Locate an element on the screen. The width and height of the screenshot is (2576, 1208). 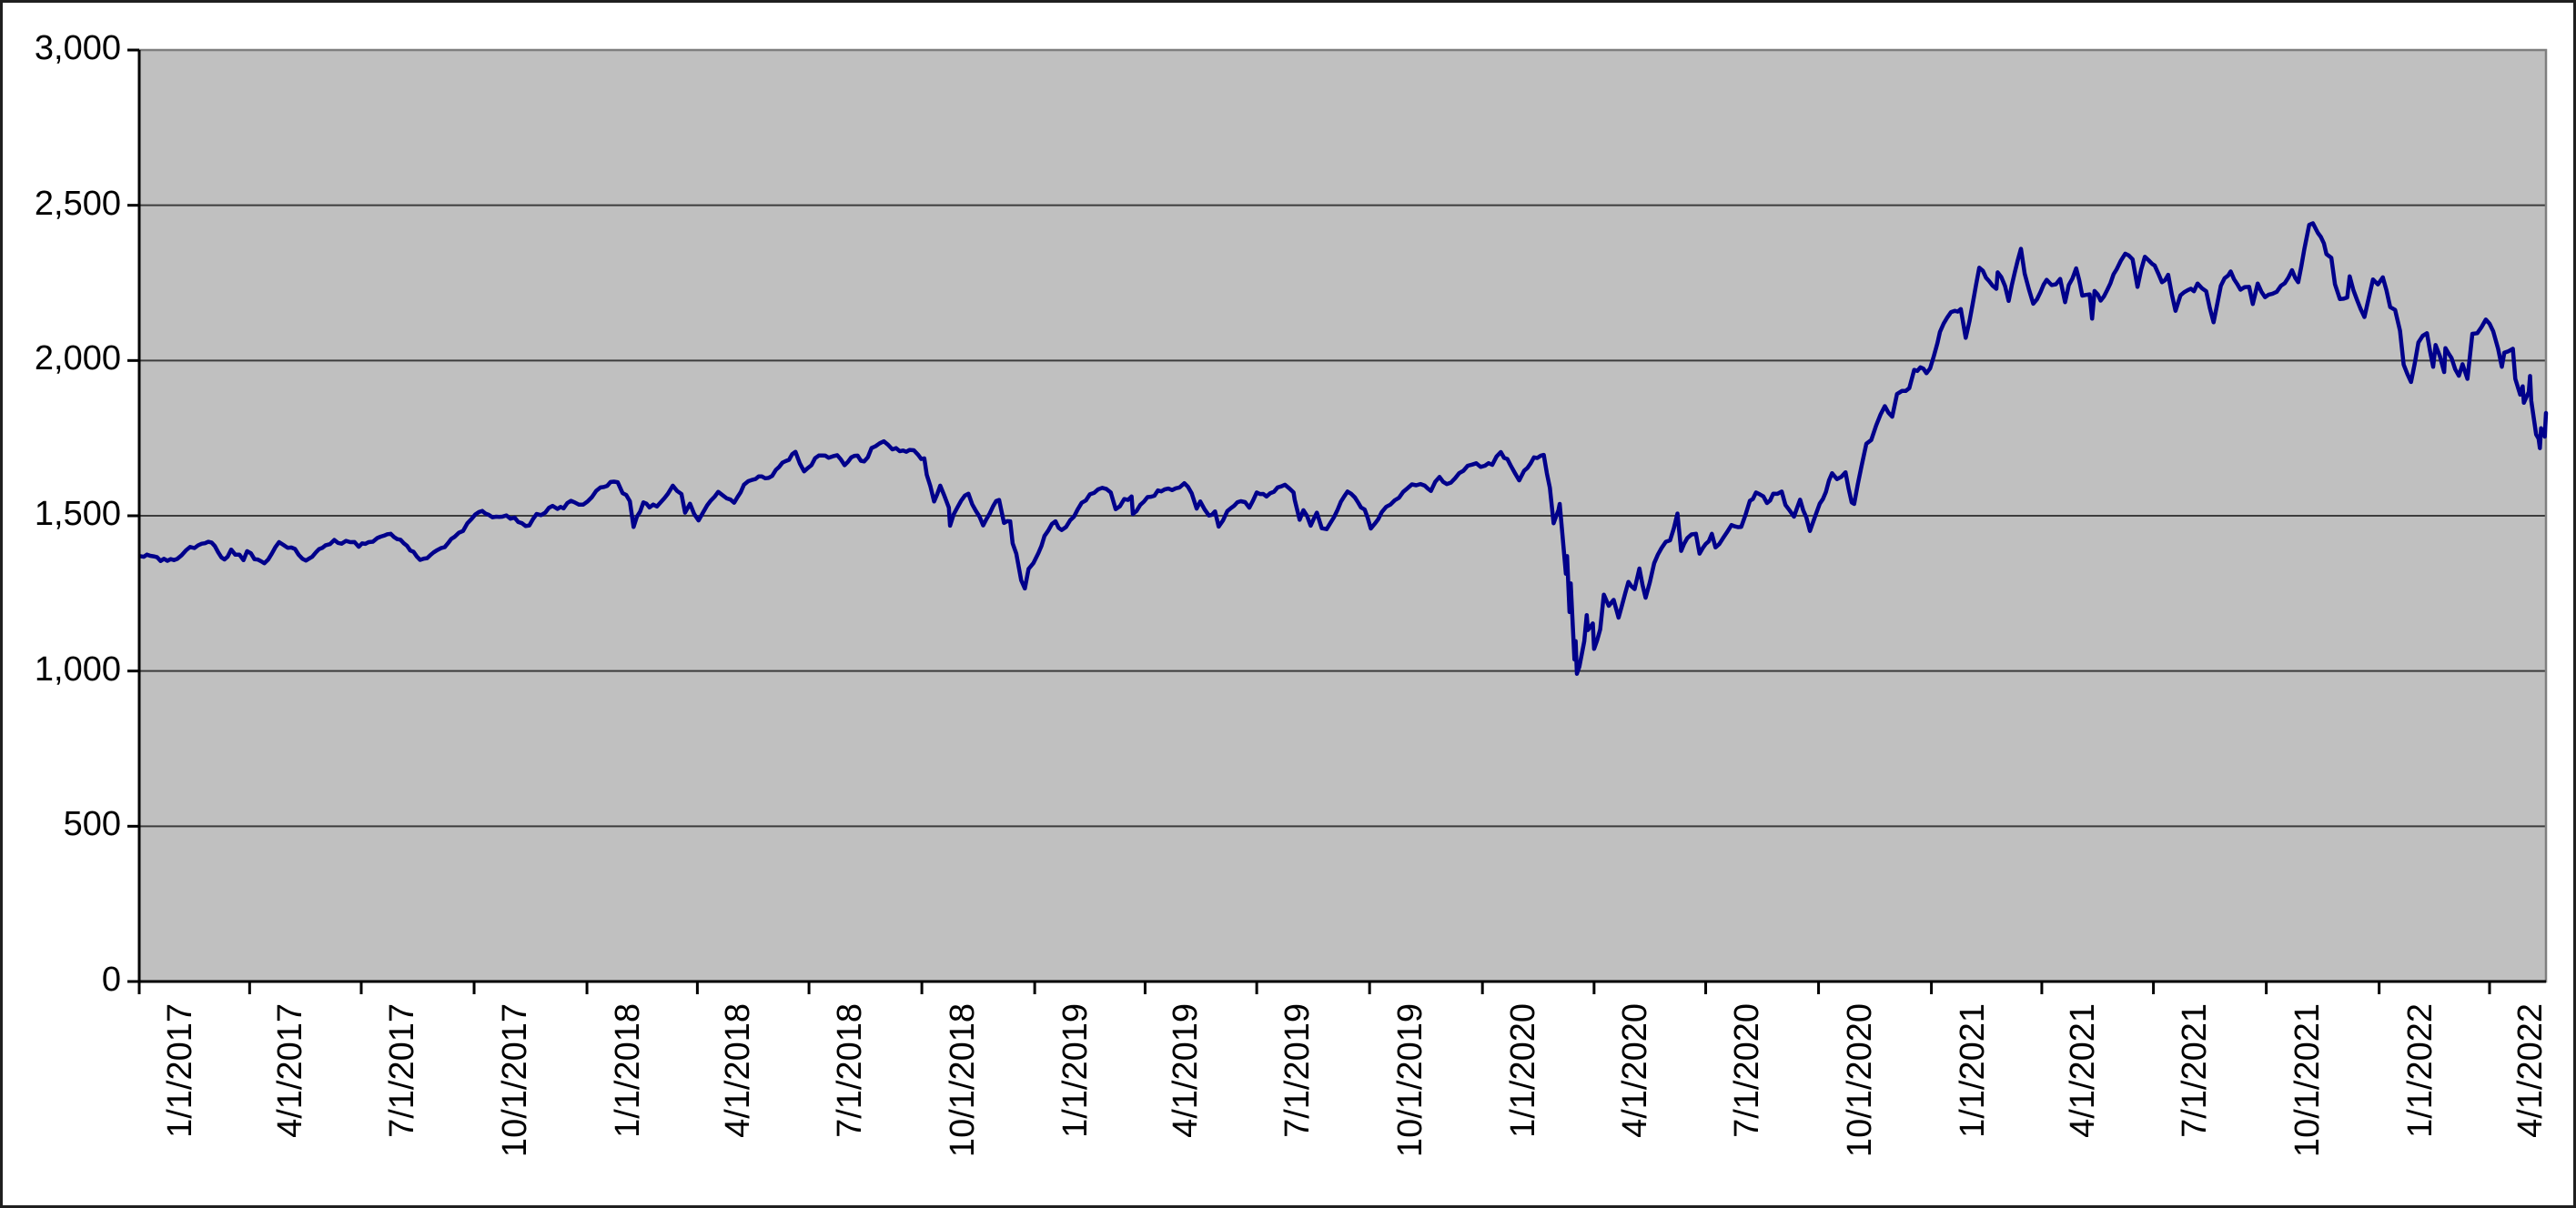
x-tick-label: 4/1/2020 is located at coordinates (1634, 1070).